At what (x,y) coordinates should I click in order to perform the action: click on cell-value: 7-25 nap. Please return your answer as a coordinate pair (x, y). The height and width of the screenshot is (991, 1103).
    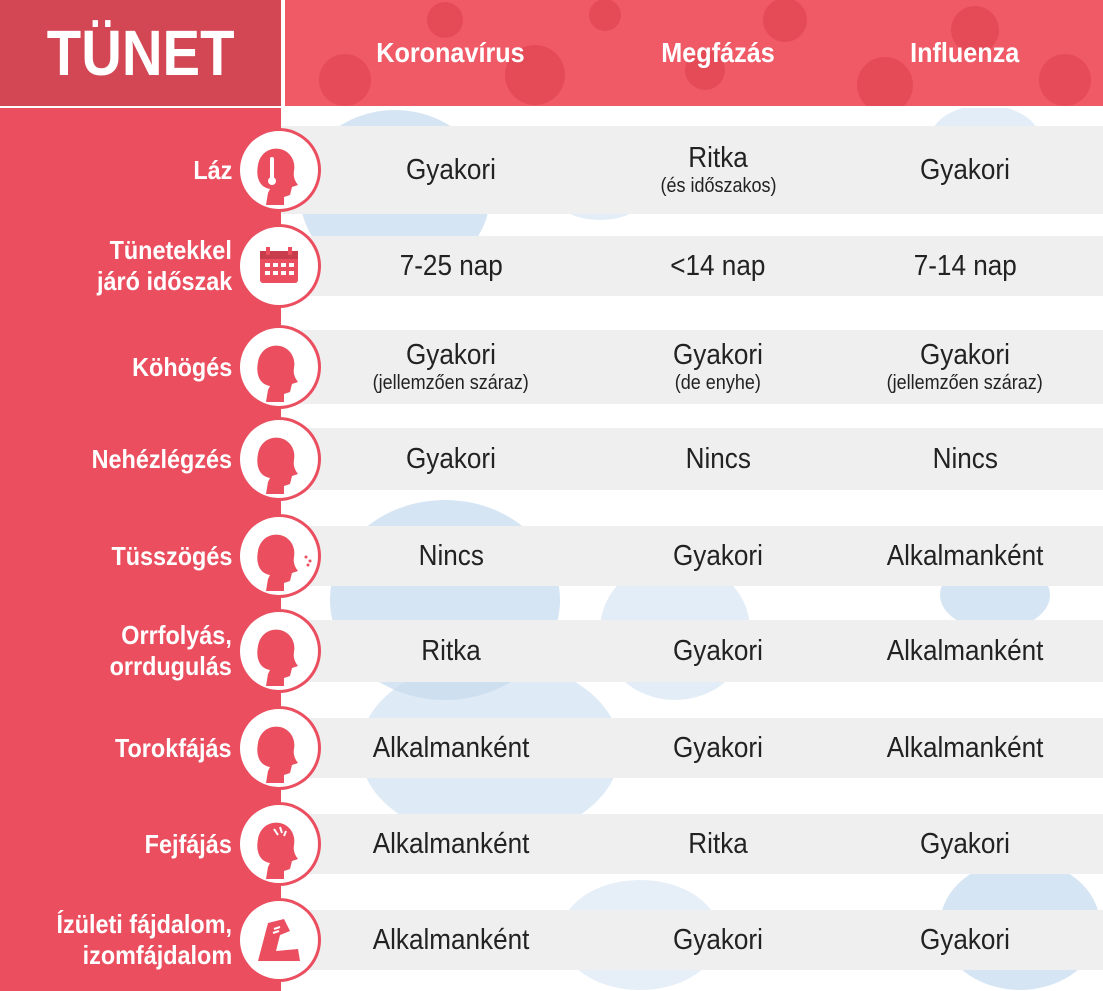
    Looking at the image, I should click on (451, 266).